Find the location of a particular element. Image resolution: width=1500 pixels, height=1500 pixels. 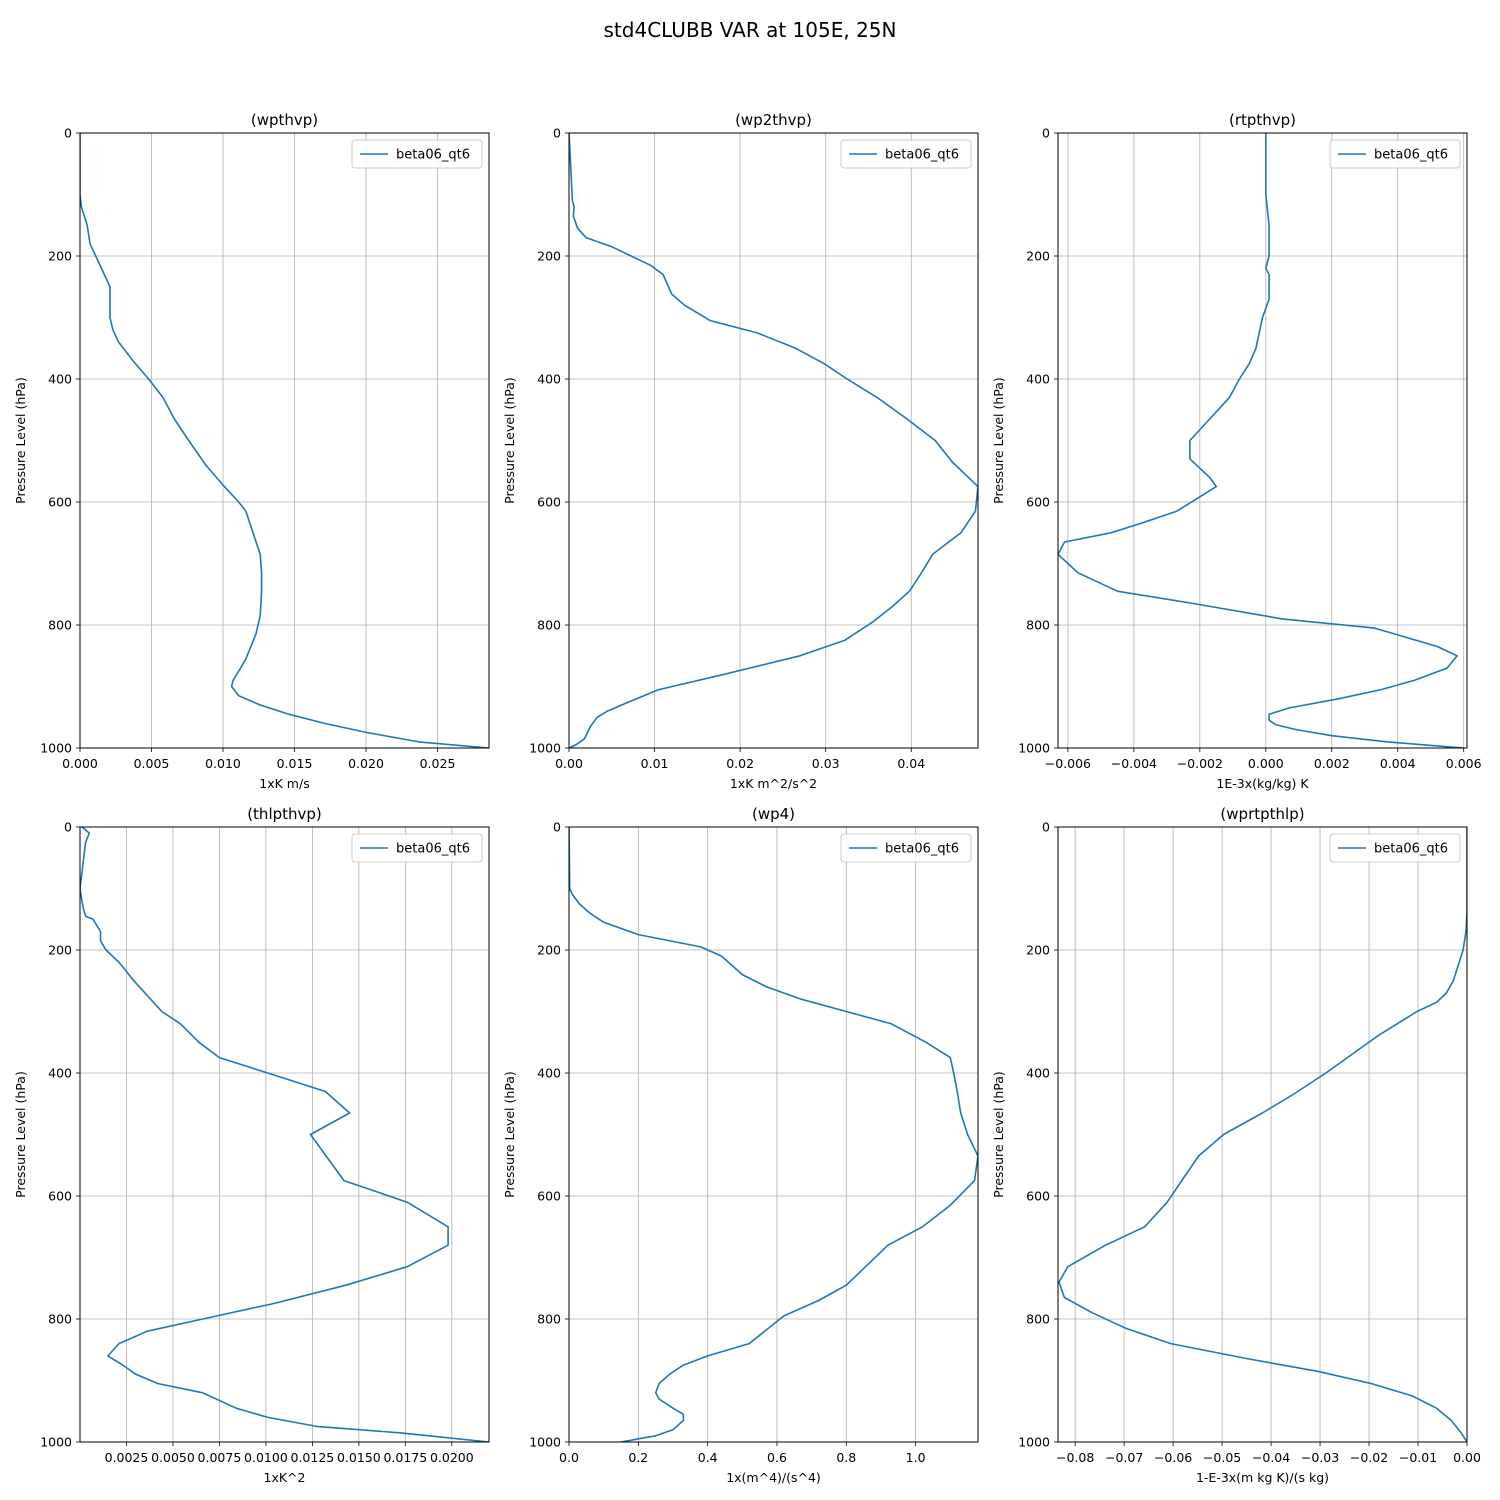

x-tick-label: −0.08 is located at coordinates (1075, 1457).